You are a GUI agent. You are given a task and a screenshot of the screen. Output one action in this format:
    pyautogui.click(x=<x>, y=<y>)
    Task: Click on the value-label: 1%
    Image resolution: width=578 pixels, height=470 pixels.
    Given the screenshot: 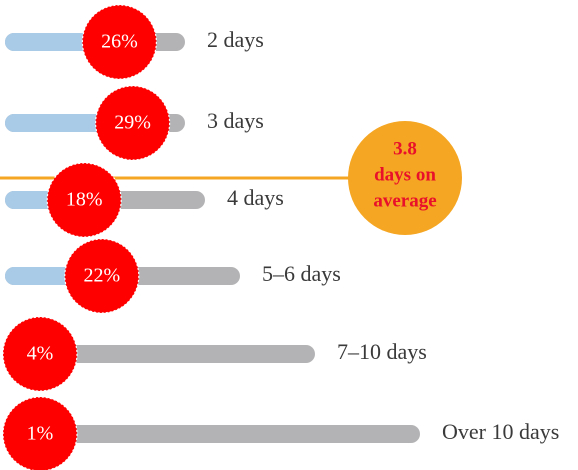 What is the action you would take?
    pyautogui.click(x=40, y=434)
    